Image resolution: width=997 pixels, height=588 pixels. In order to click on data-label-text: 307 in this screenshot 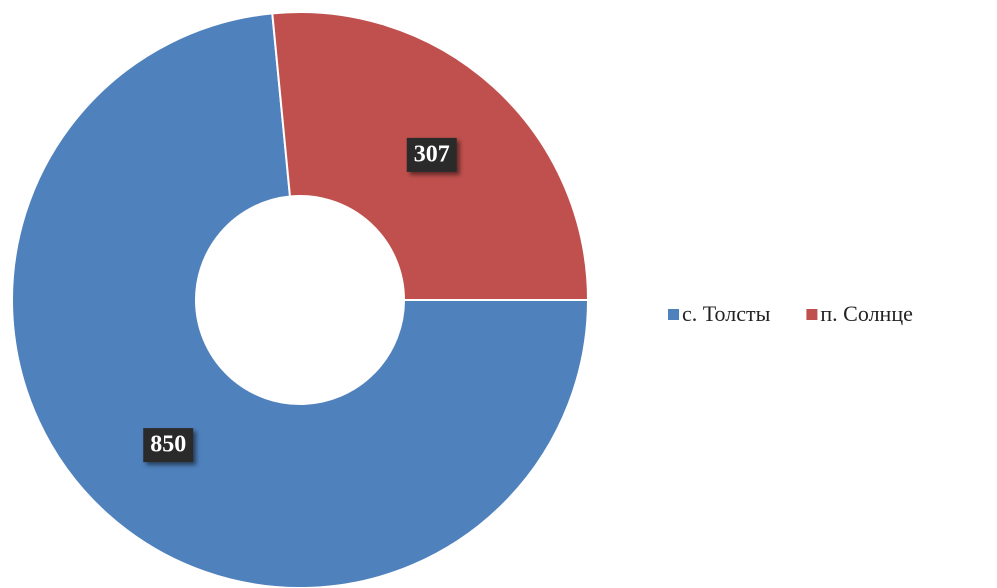, I will do `click(432, 154)`.